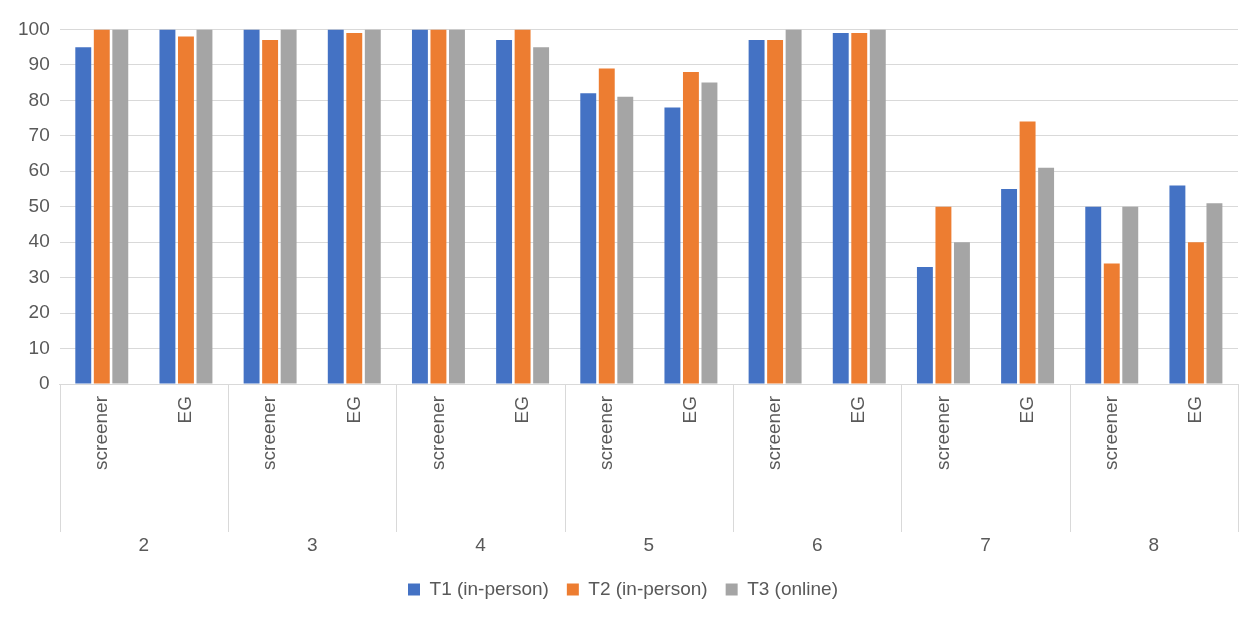  I want to click on y-tick-label: 100, so click(34, 28).